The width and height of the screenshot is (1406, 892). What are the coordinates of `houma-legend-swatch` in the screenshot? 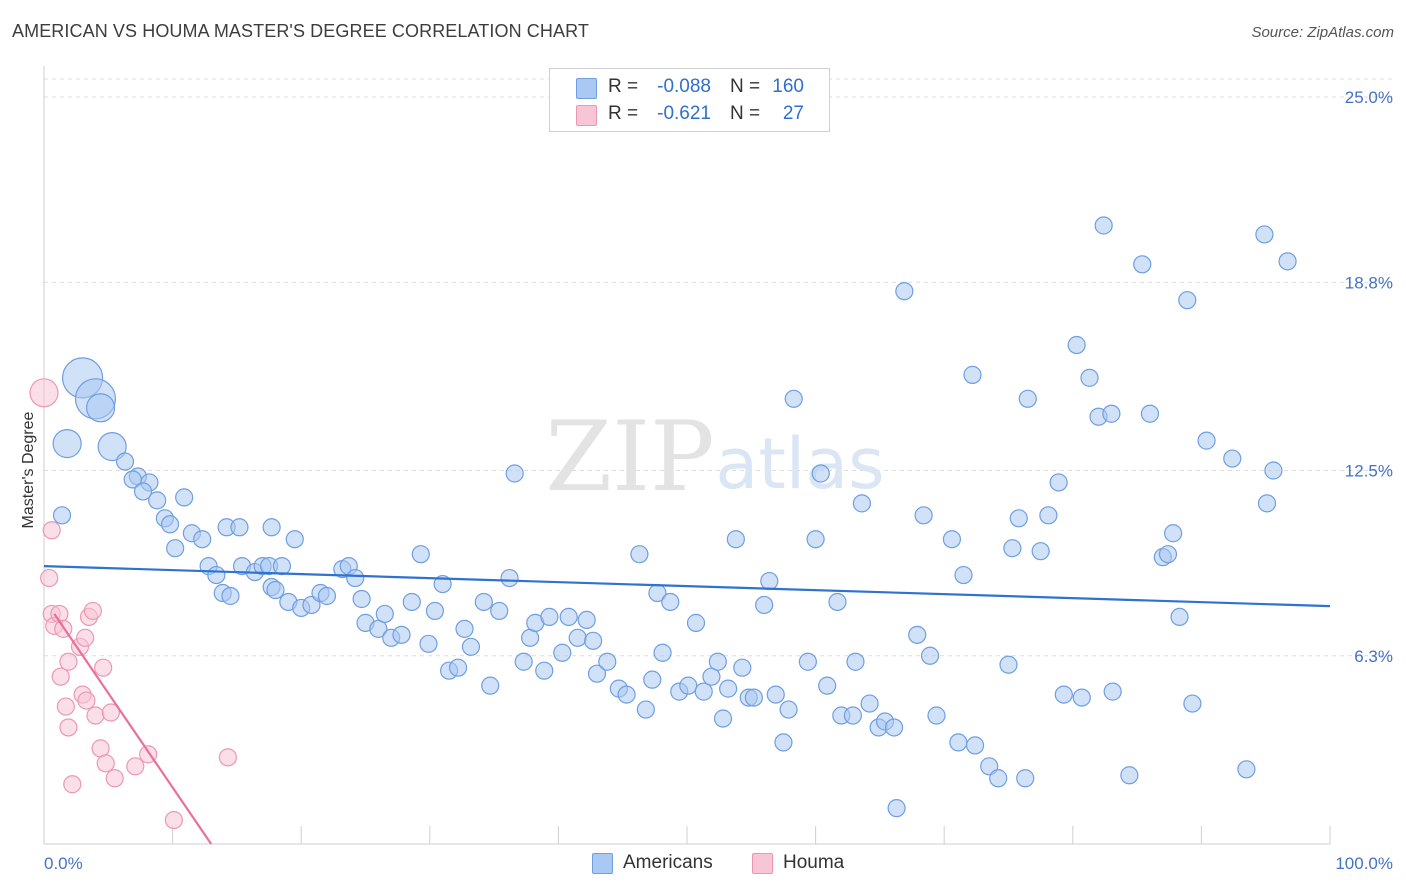 It's located at (762, 863).